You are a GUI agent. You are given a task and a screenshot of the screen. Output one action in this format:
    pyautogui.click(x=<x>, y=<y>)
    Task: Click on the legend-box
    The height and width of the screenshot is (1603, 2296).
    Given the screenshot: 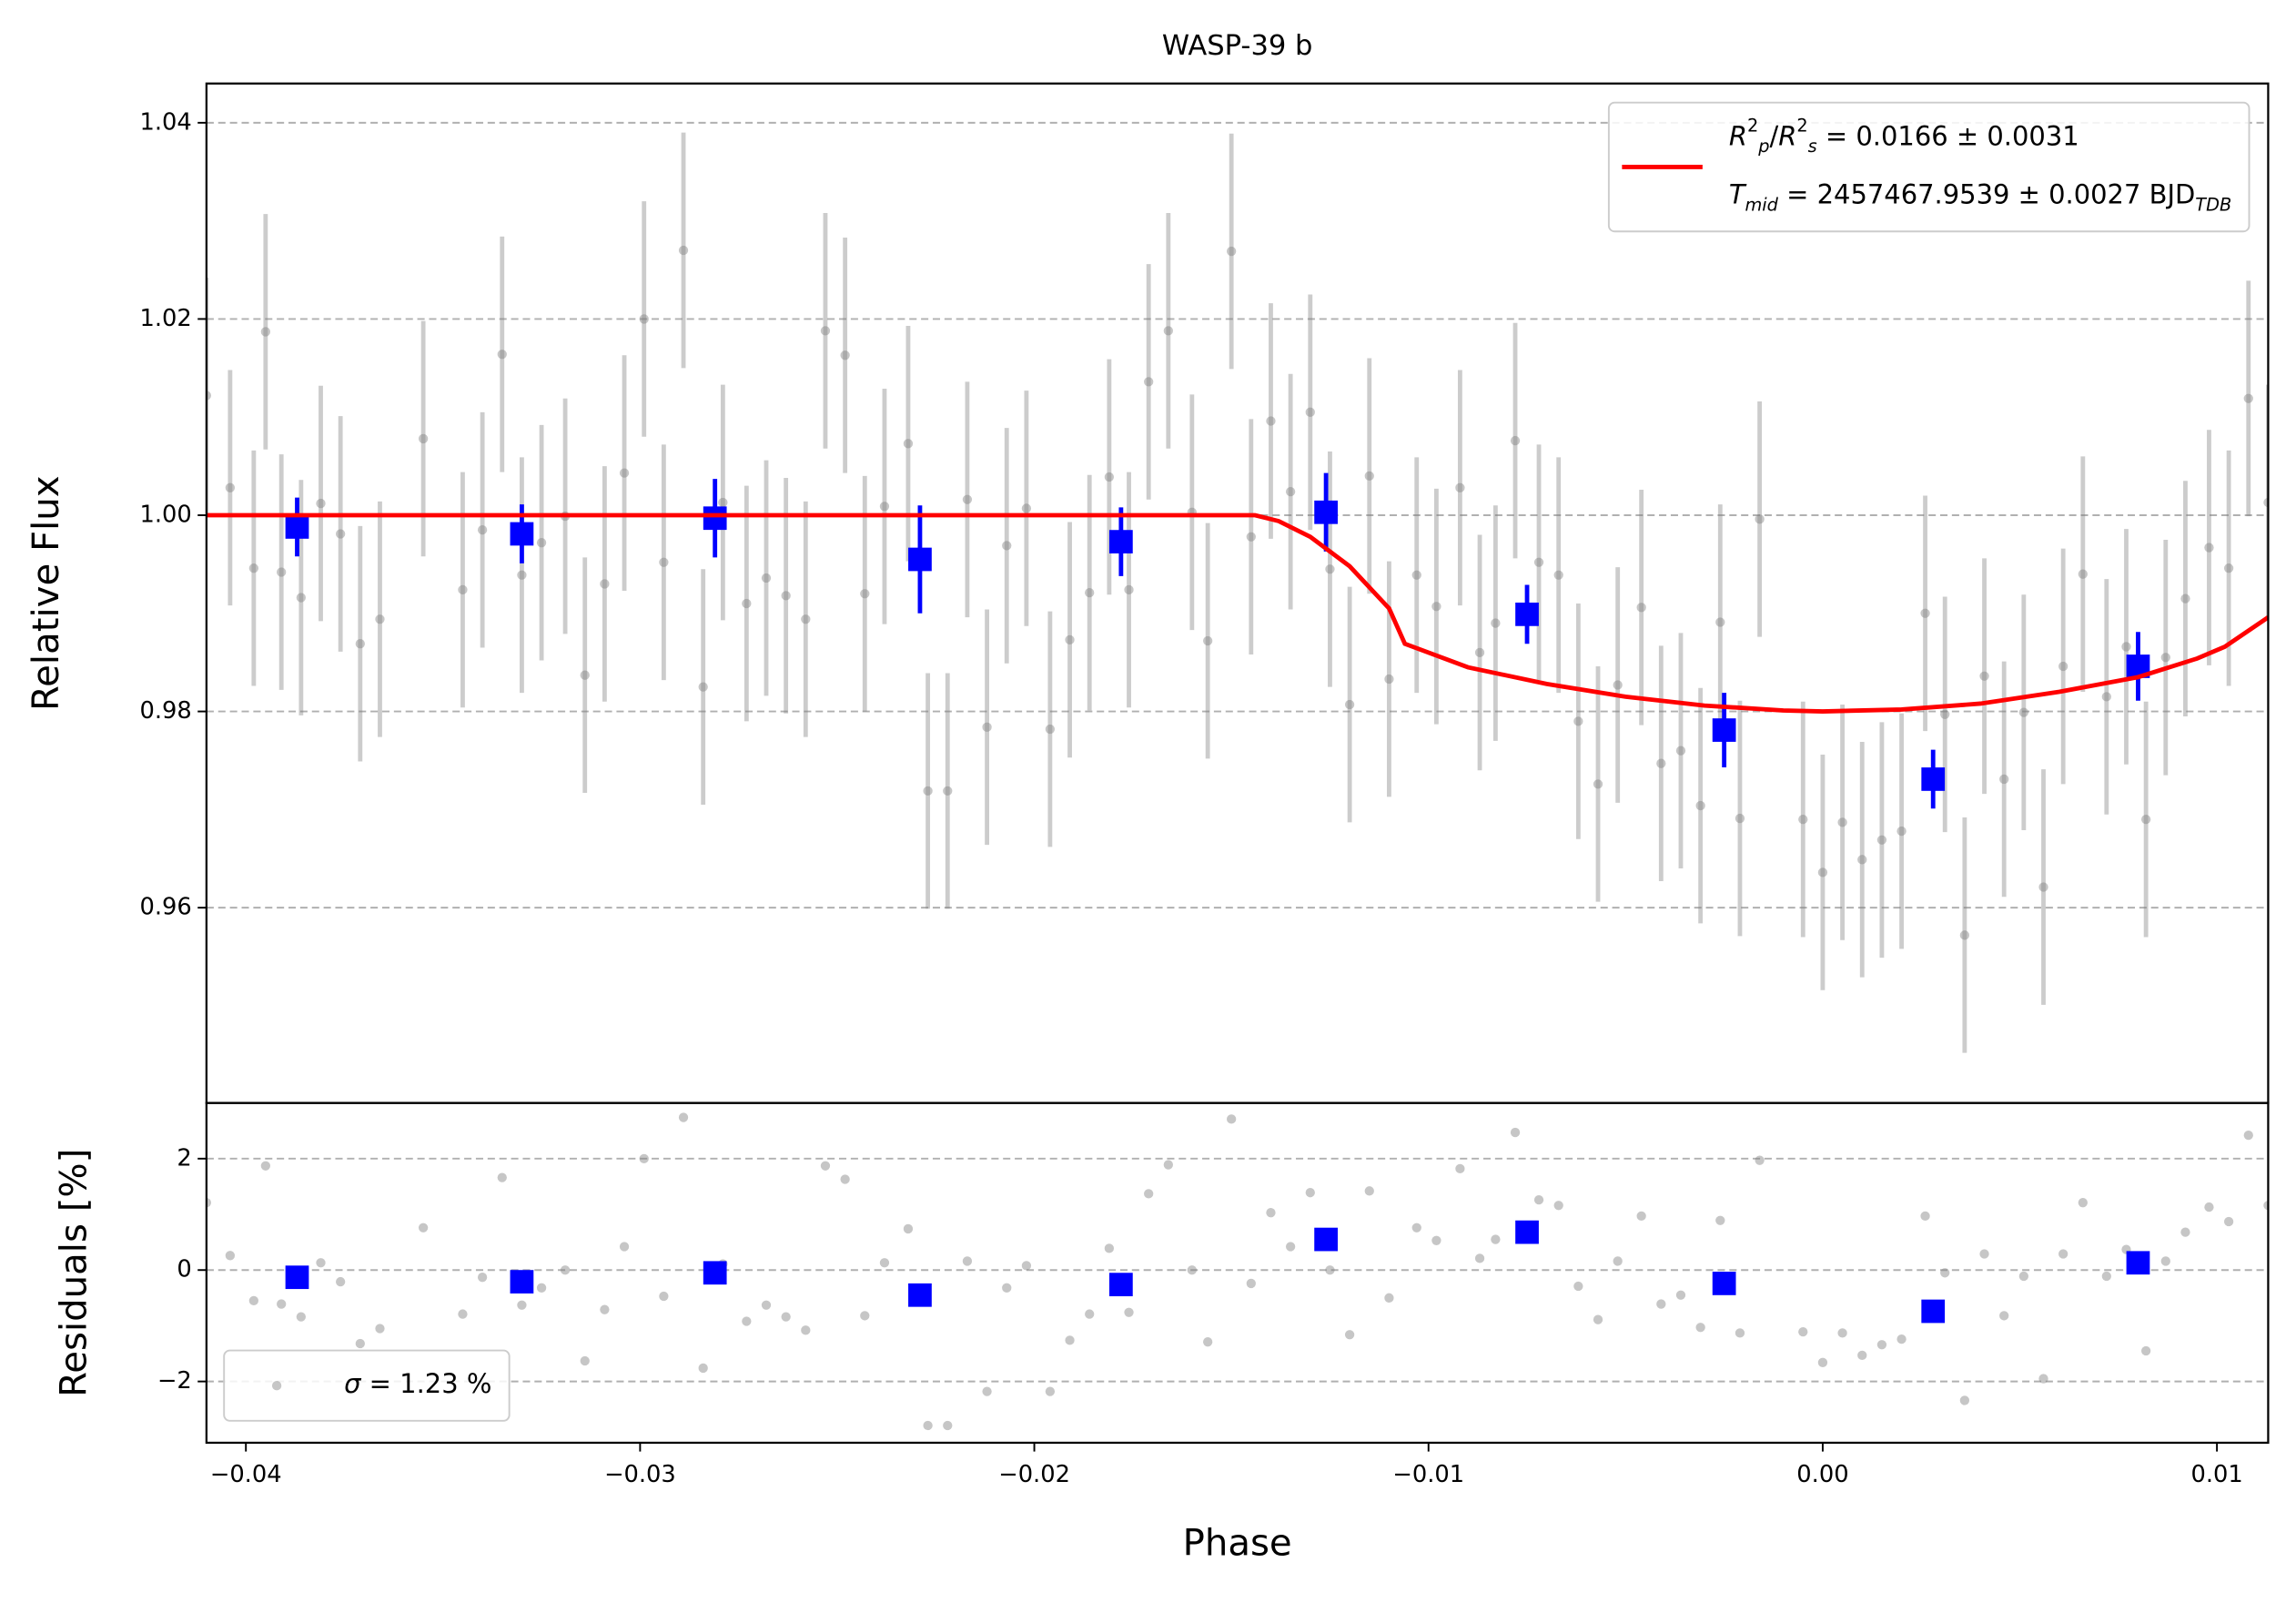 What is the action you would take?
    pyautogui.click(x=367, y=1385)
    